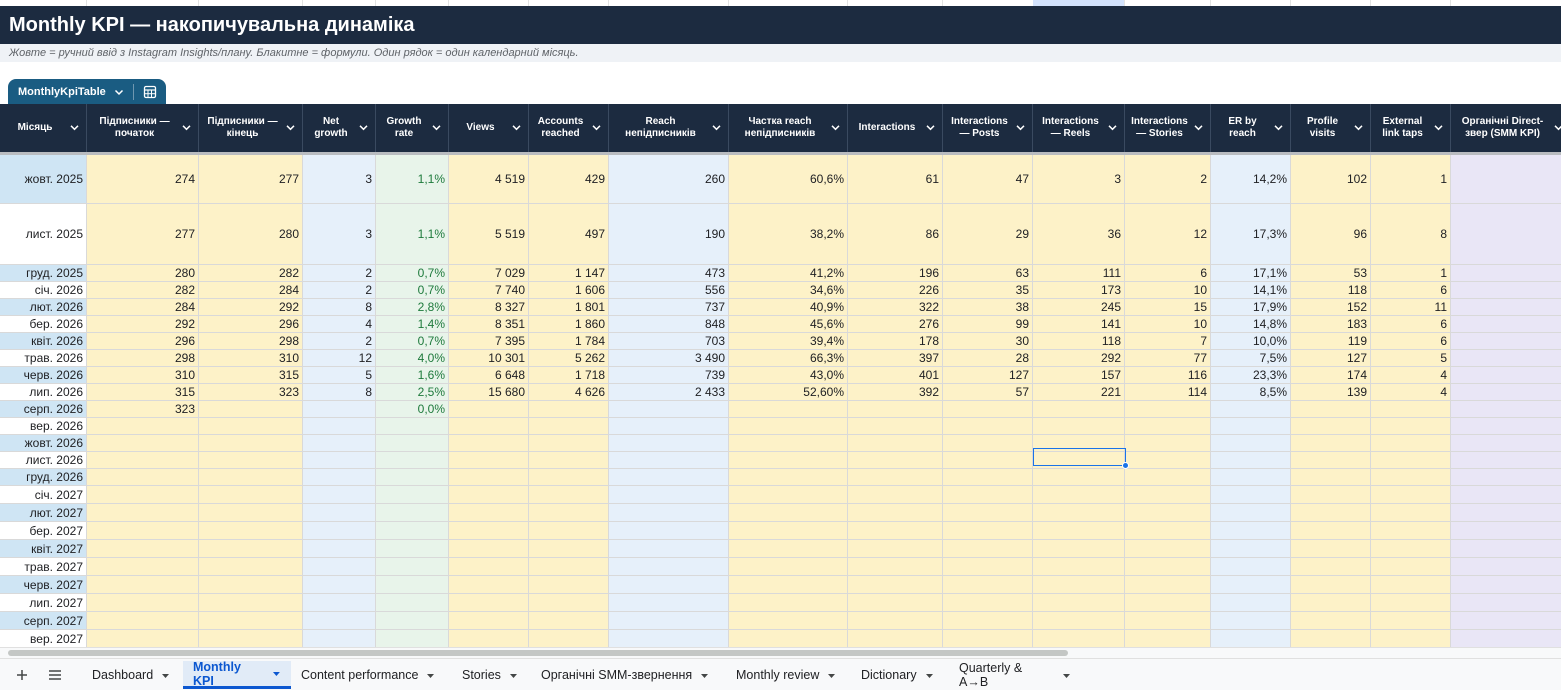 This screenshot has height=690, width=1561. What do you see at coordinates (237, 674) in the screenshot?
I see `sheet-tab-monthly-kpi: Monthly KPI` at bounding box center [237, 674].